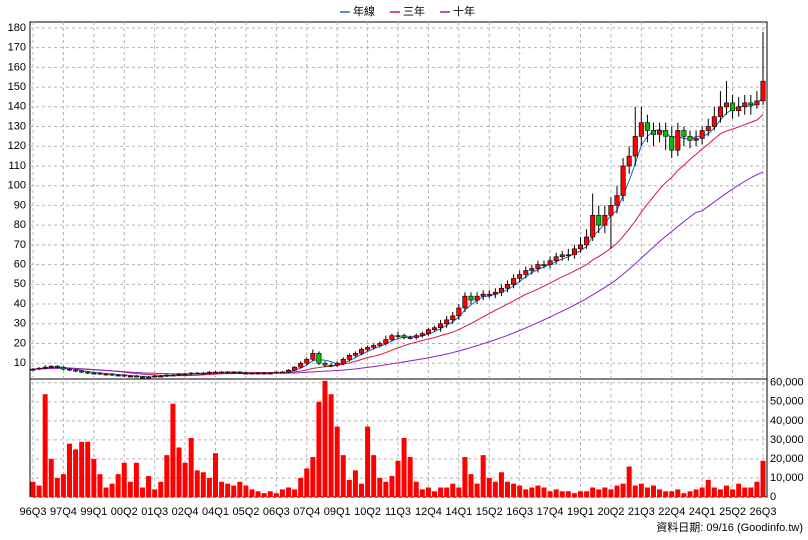  I want to click on y2-tick-label: 20,000, so click(787, 459).